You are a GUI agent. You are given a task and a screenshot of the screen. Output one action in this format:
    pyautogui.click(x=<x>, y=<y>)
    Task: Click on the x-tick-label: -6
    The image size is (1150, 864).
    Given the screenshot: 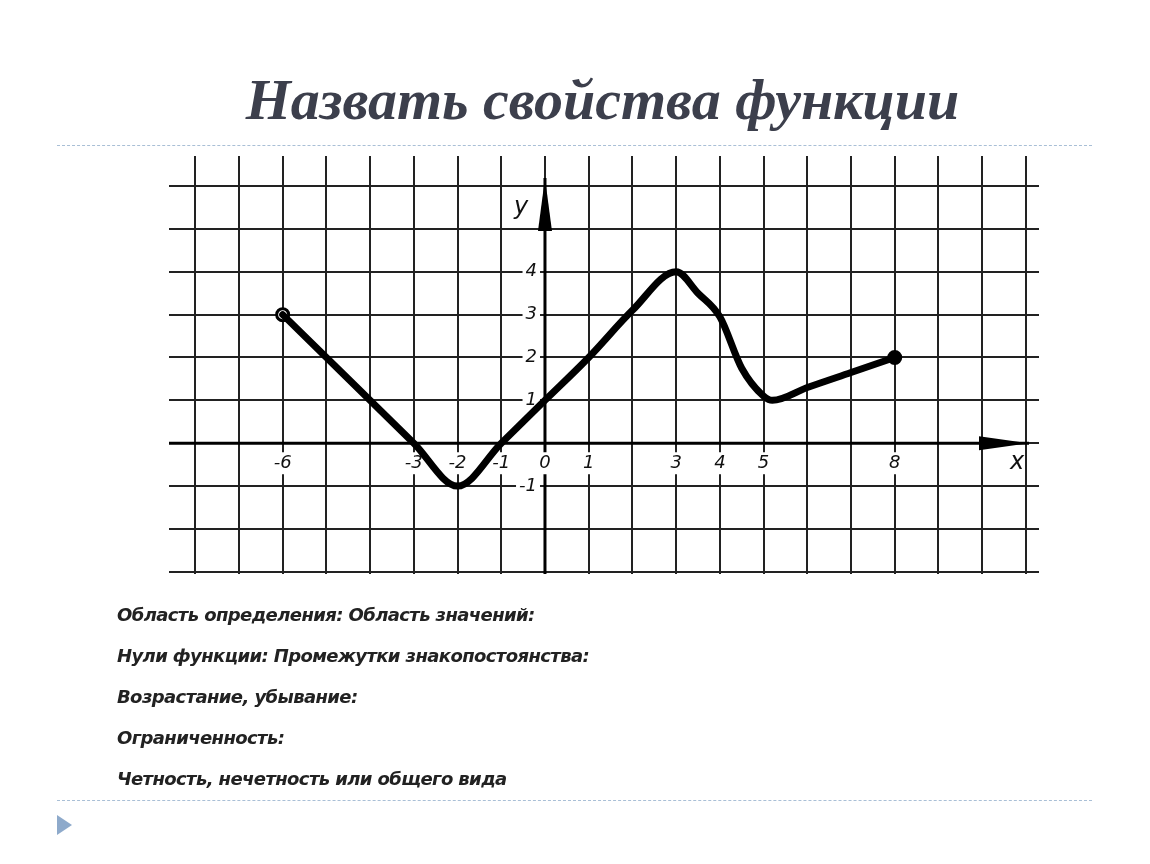 What is the action you would take?
    pyautogui.click(x=282, y=461)
    